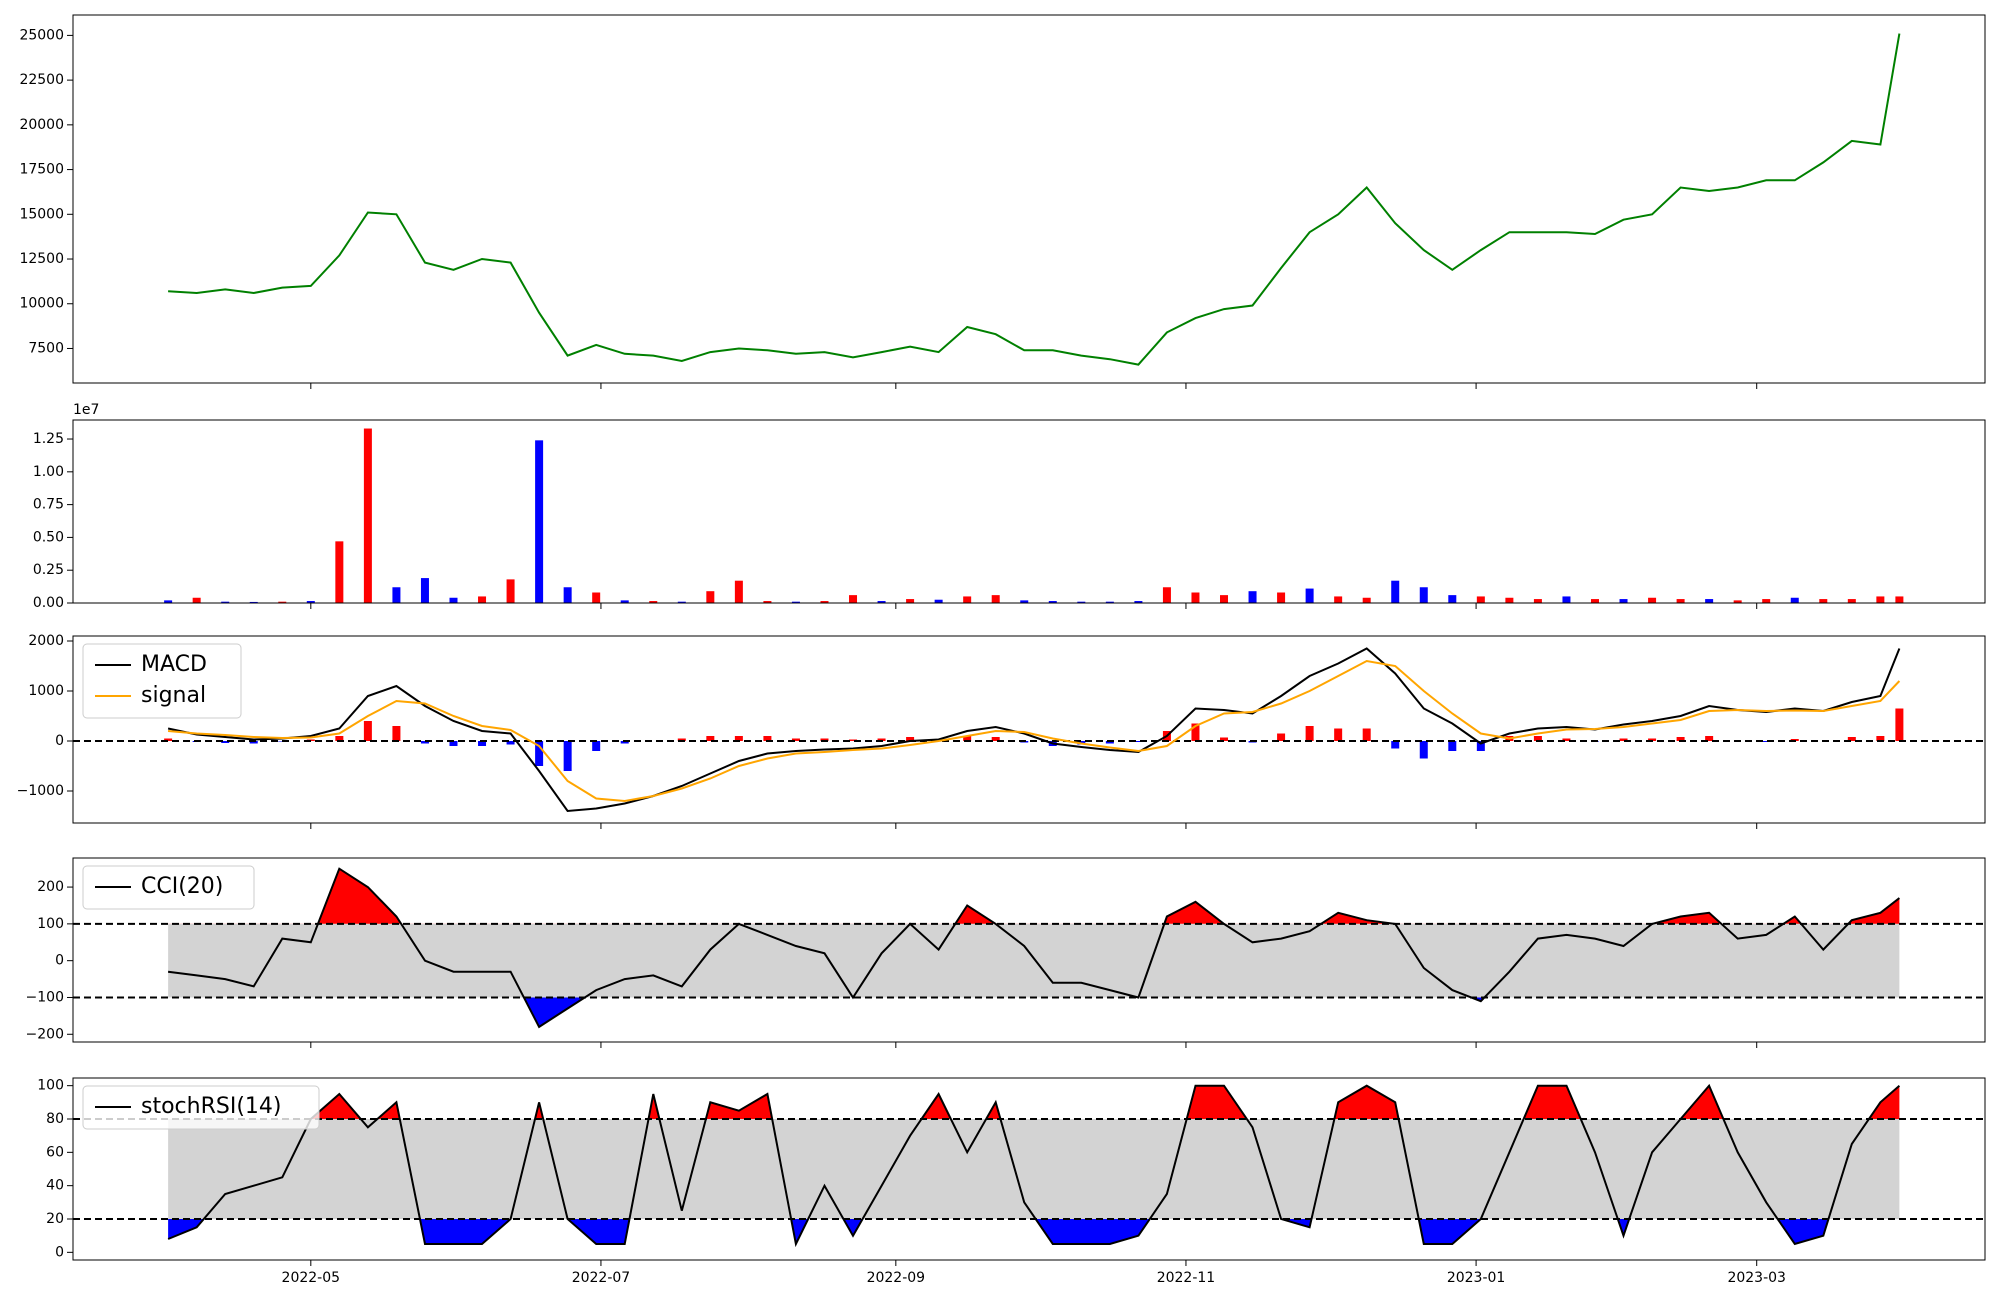  What do you see at coordinates (40, 791) in the screenshot?
I see `y-tick-label: −1000` at bounding box center [40, 791].